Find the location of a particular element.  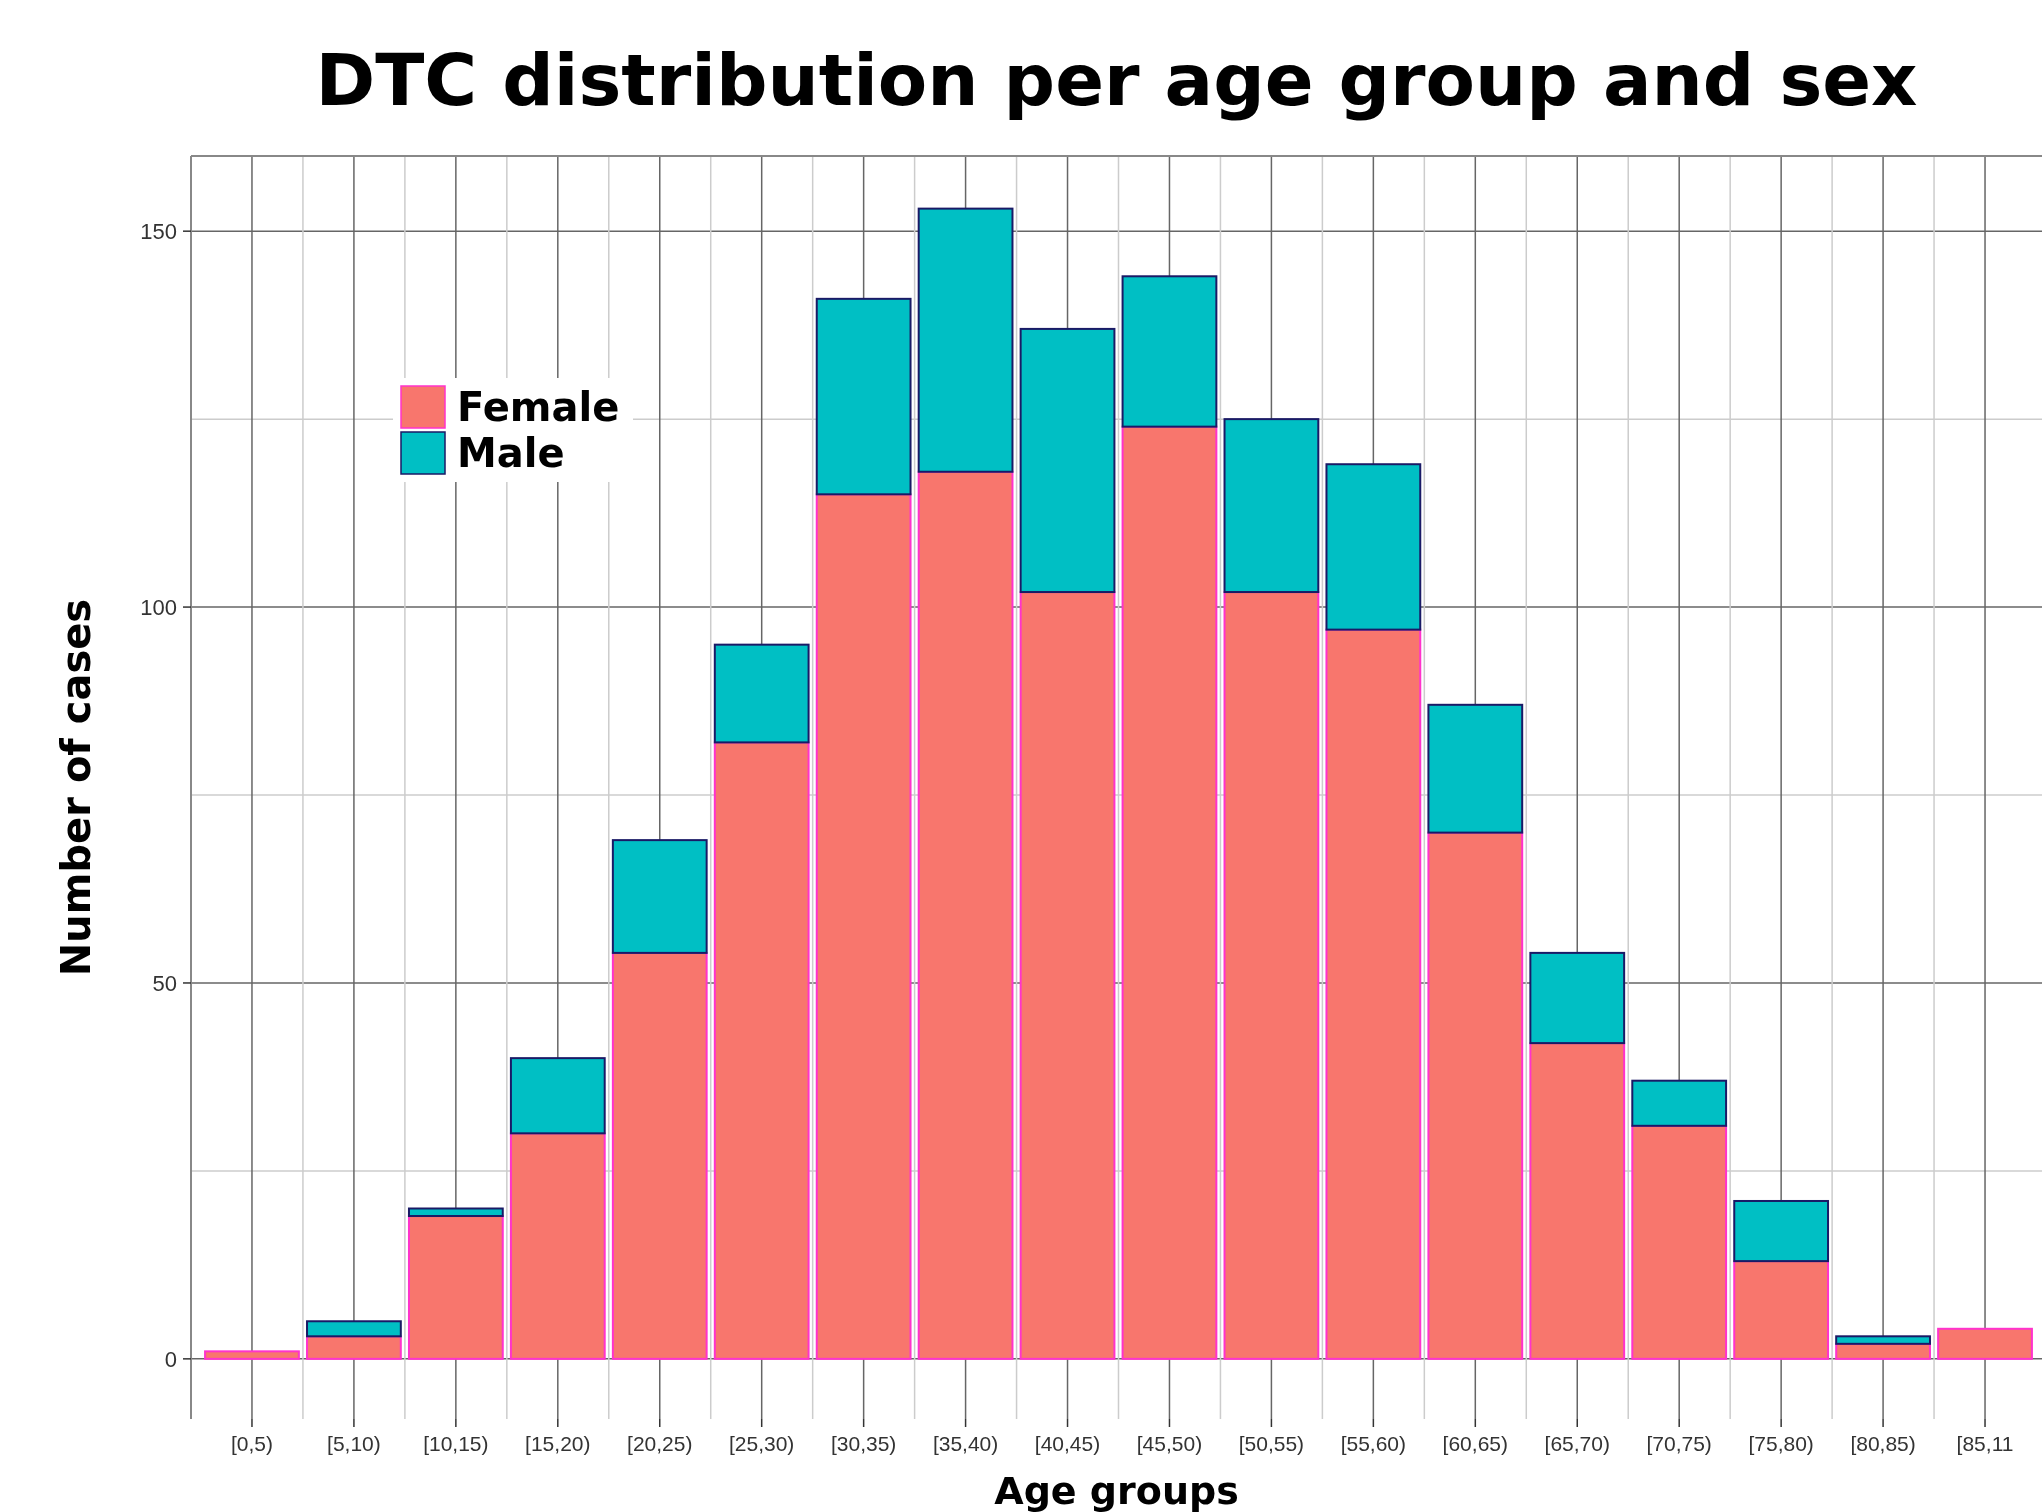

y-tick-label: 0 is located at coordinates (170, 1359).